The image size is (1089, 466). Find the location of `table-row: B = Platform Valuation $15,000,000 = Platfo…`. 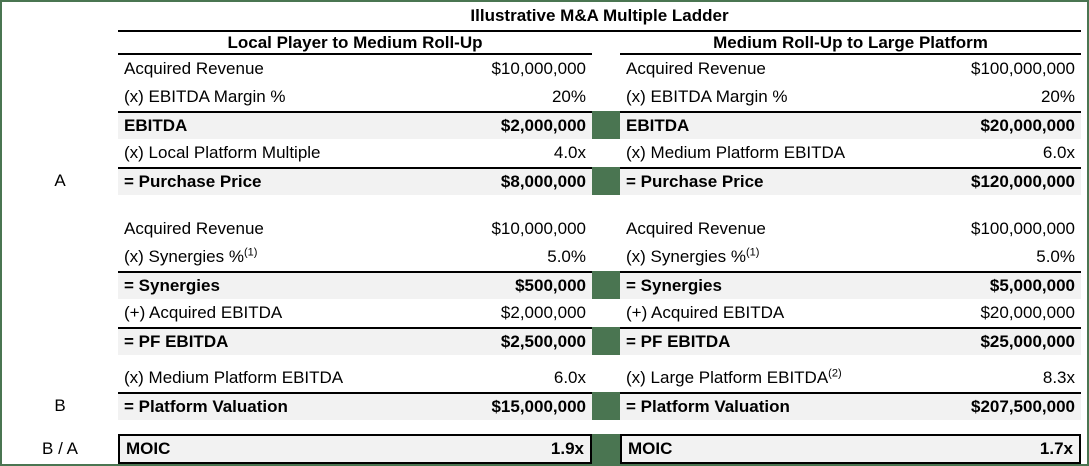

table-row: B = Platform Valuation $15,000,000 = Platfo… is located at coordinates (544, 406).